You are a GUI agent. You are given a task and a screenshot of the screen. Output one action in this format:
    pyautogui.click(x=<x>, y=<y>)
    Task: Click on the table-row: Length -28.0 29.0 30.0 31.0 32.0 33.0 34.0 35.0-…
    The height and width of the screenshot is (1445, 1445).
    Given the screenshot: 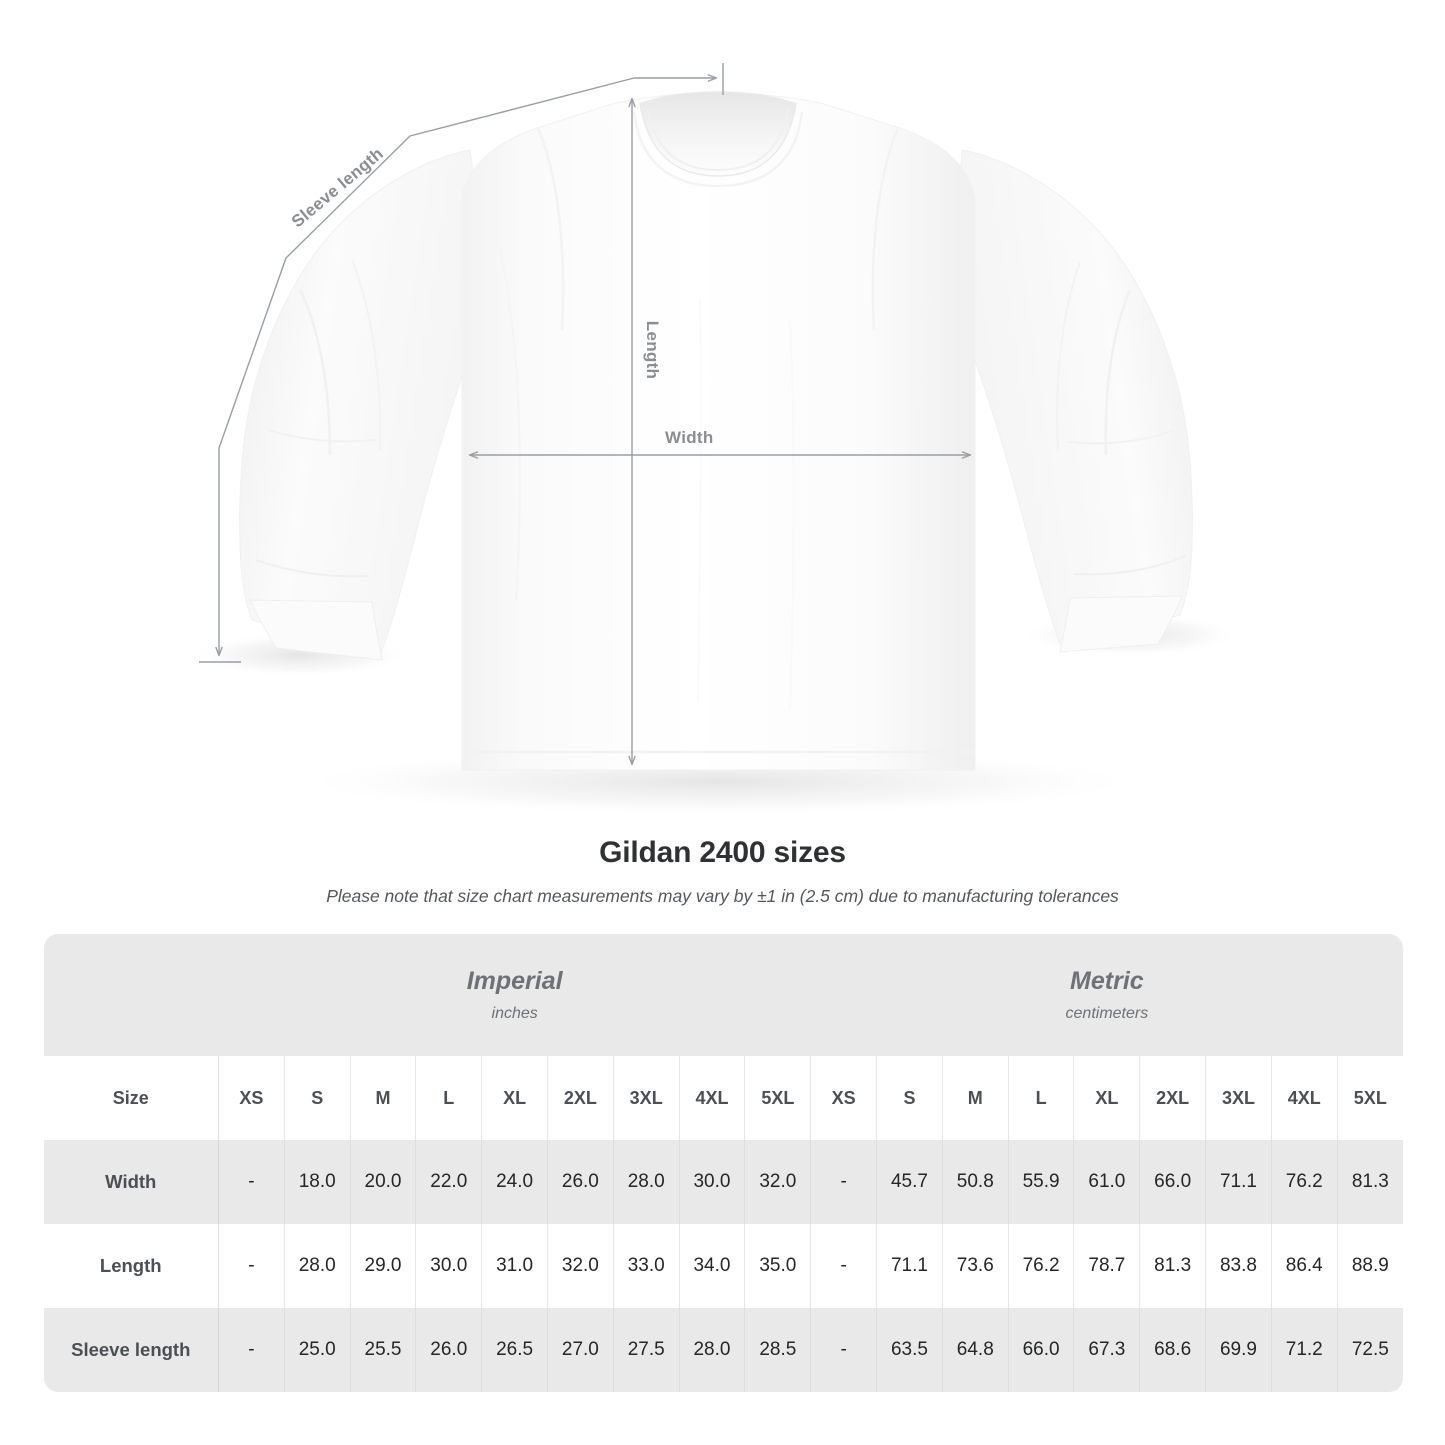 What is the action you would take?
    pyautogui.click(x=723, y=1266)
    